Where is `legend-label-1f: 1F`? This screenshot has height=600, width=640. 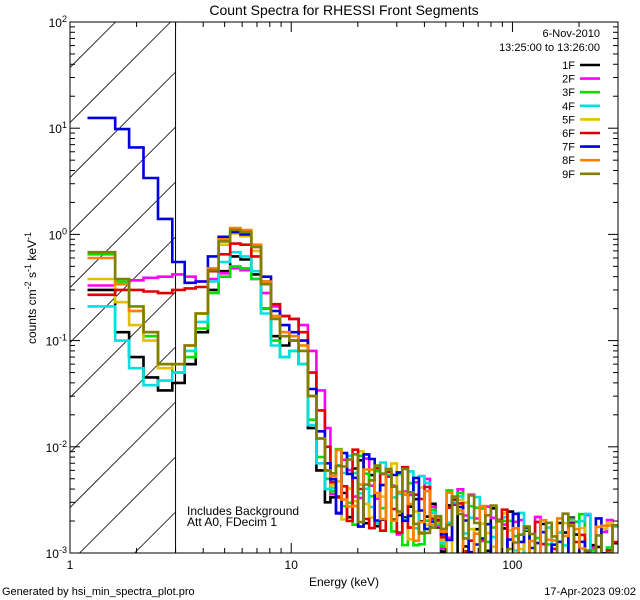
legend-label-1f: 1F is located at coordinates (568, 66).